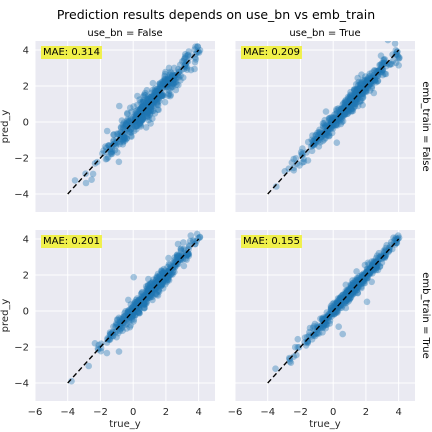 This screenshot has width=432, height=432. I want to click on x-tick-label: −2, so click(300, 412).